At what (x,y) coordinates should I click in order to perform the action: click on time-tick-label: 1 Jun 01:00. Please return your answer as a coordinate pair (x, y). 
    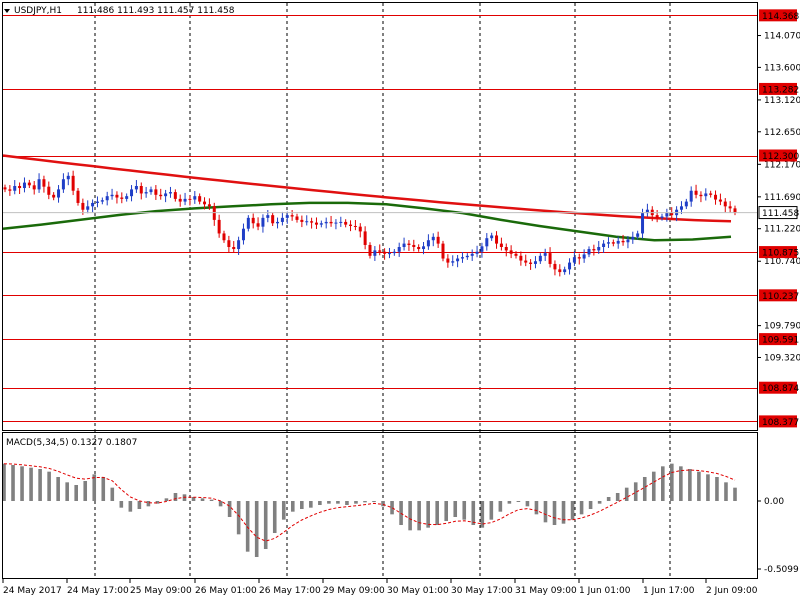
    Looking at the image, I should click on (605, 591).